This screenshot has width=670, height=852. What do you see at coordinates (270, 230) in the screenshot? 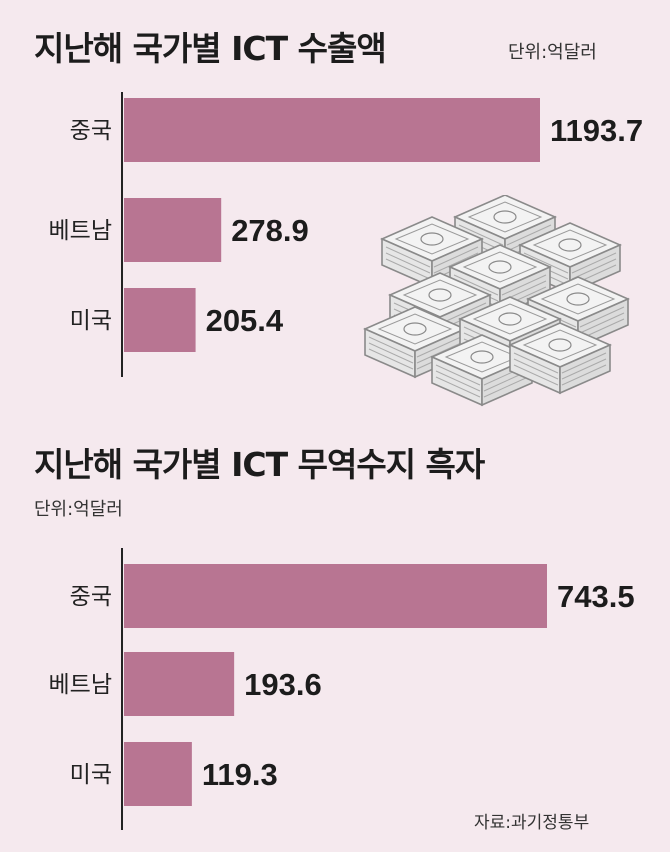
I see `value-label: 278.9` at bounding box center [270, 230].